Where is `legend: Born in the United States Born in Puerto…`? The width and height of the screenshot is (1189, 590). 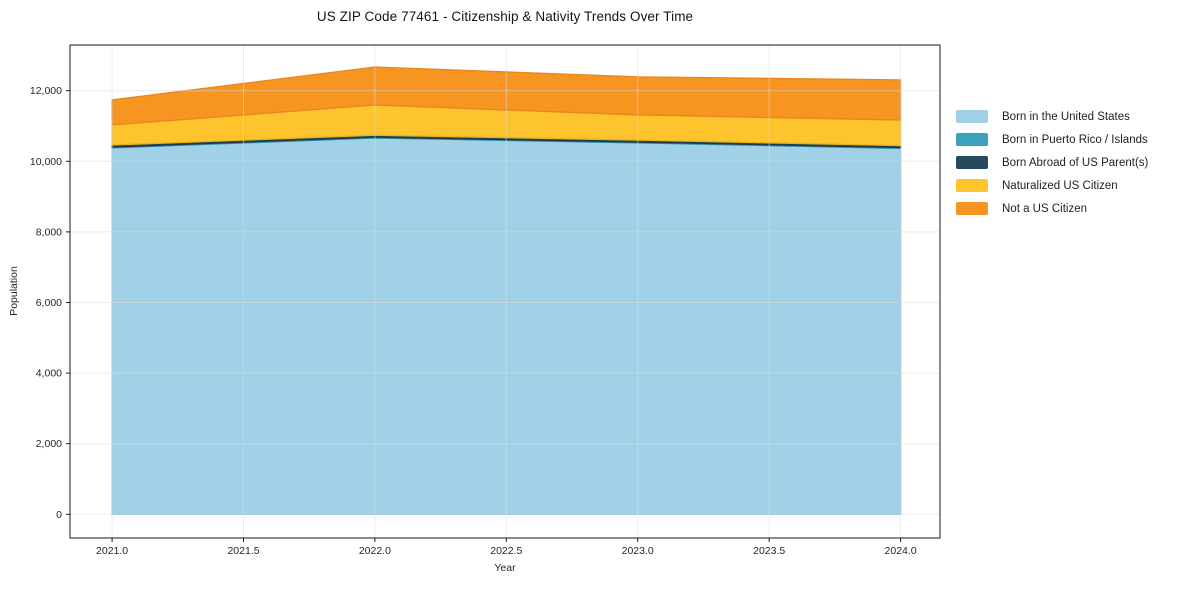 legend: Born in the United States Born in Puerto… is located at coordinates (1052, 162).